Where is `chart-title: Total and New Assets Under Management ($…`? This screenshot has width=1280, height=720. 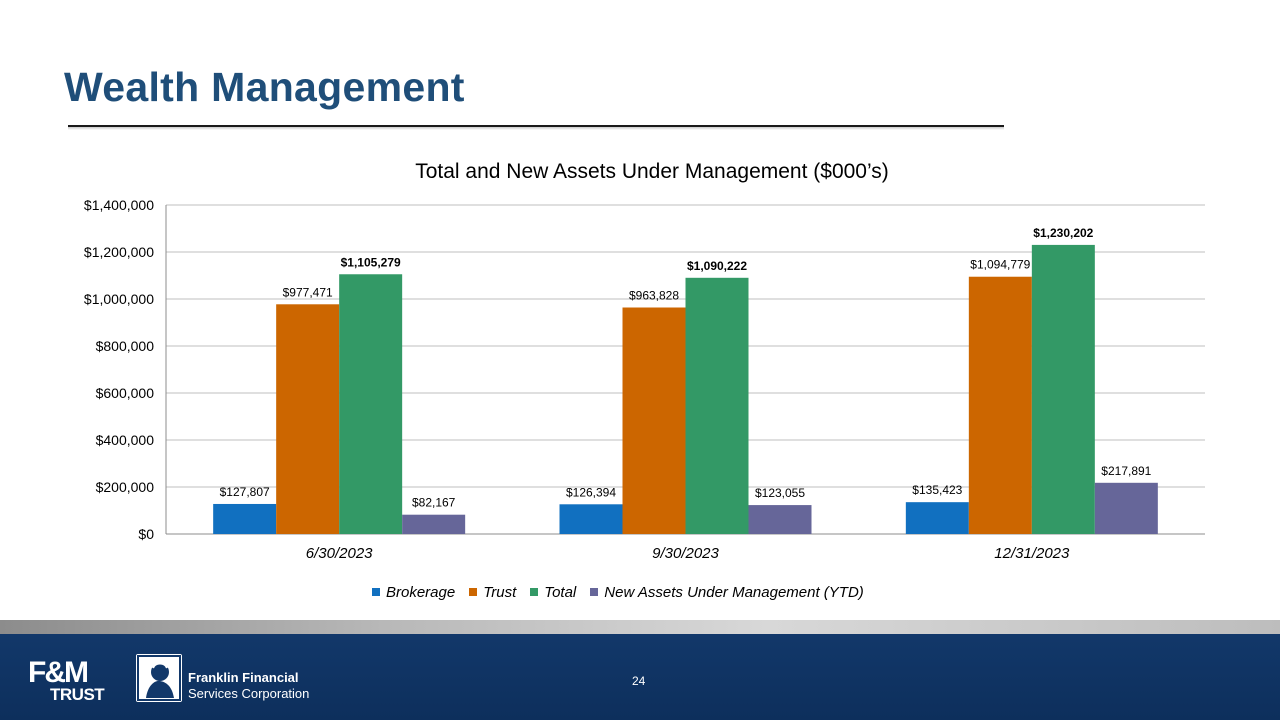 chart-title: Total and New Assets Under Management ($… is located at coordinates (652, 171).